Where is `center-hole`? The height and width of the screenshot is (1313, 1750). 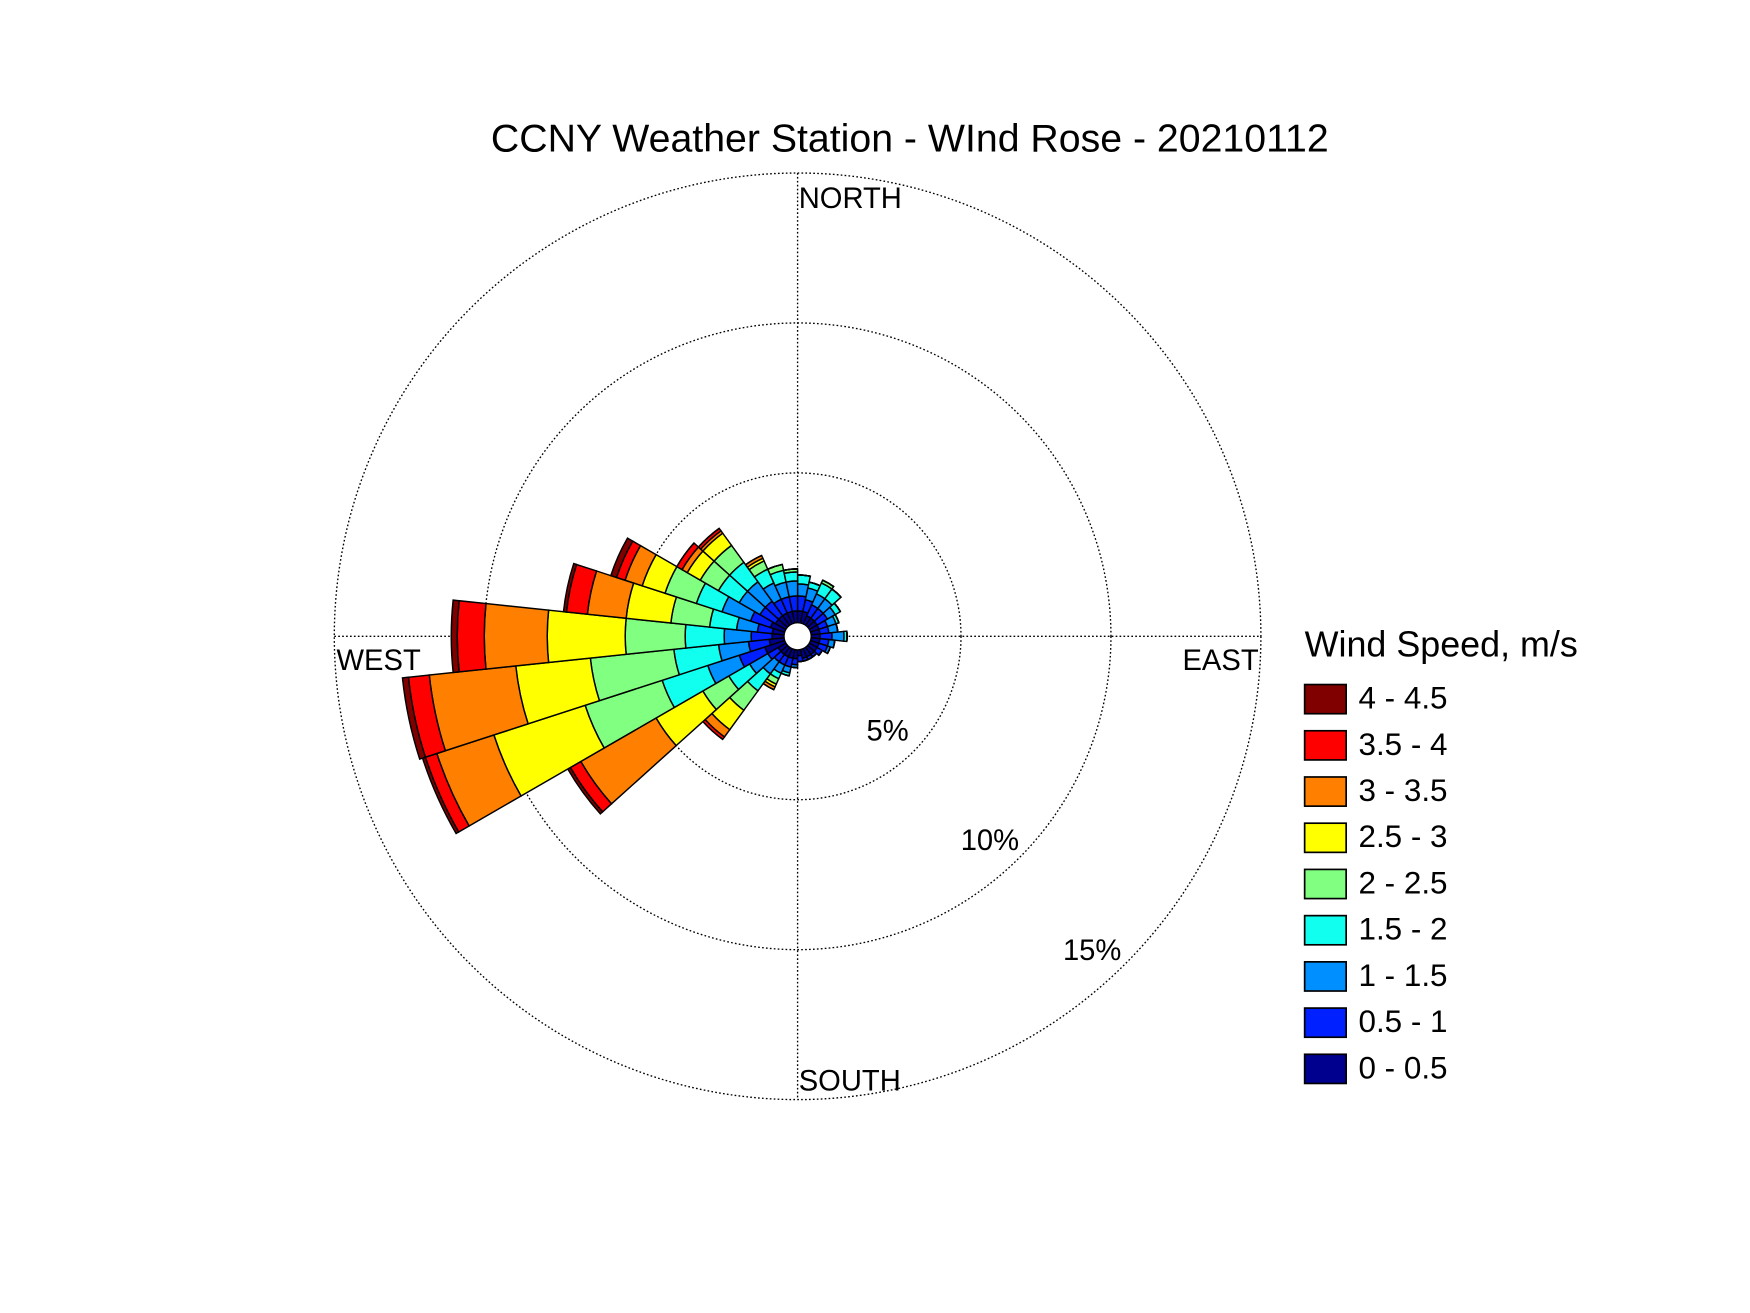 center-hole is located at coordinates (797, 636).